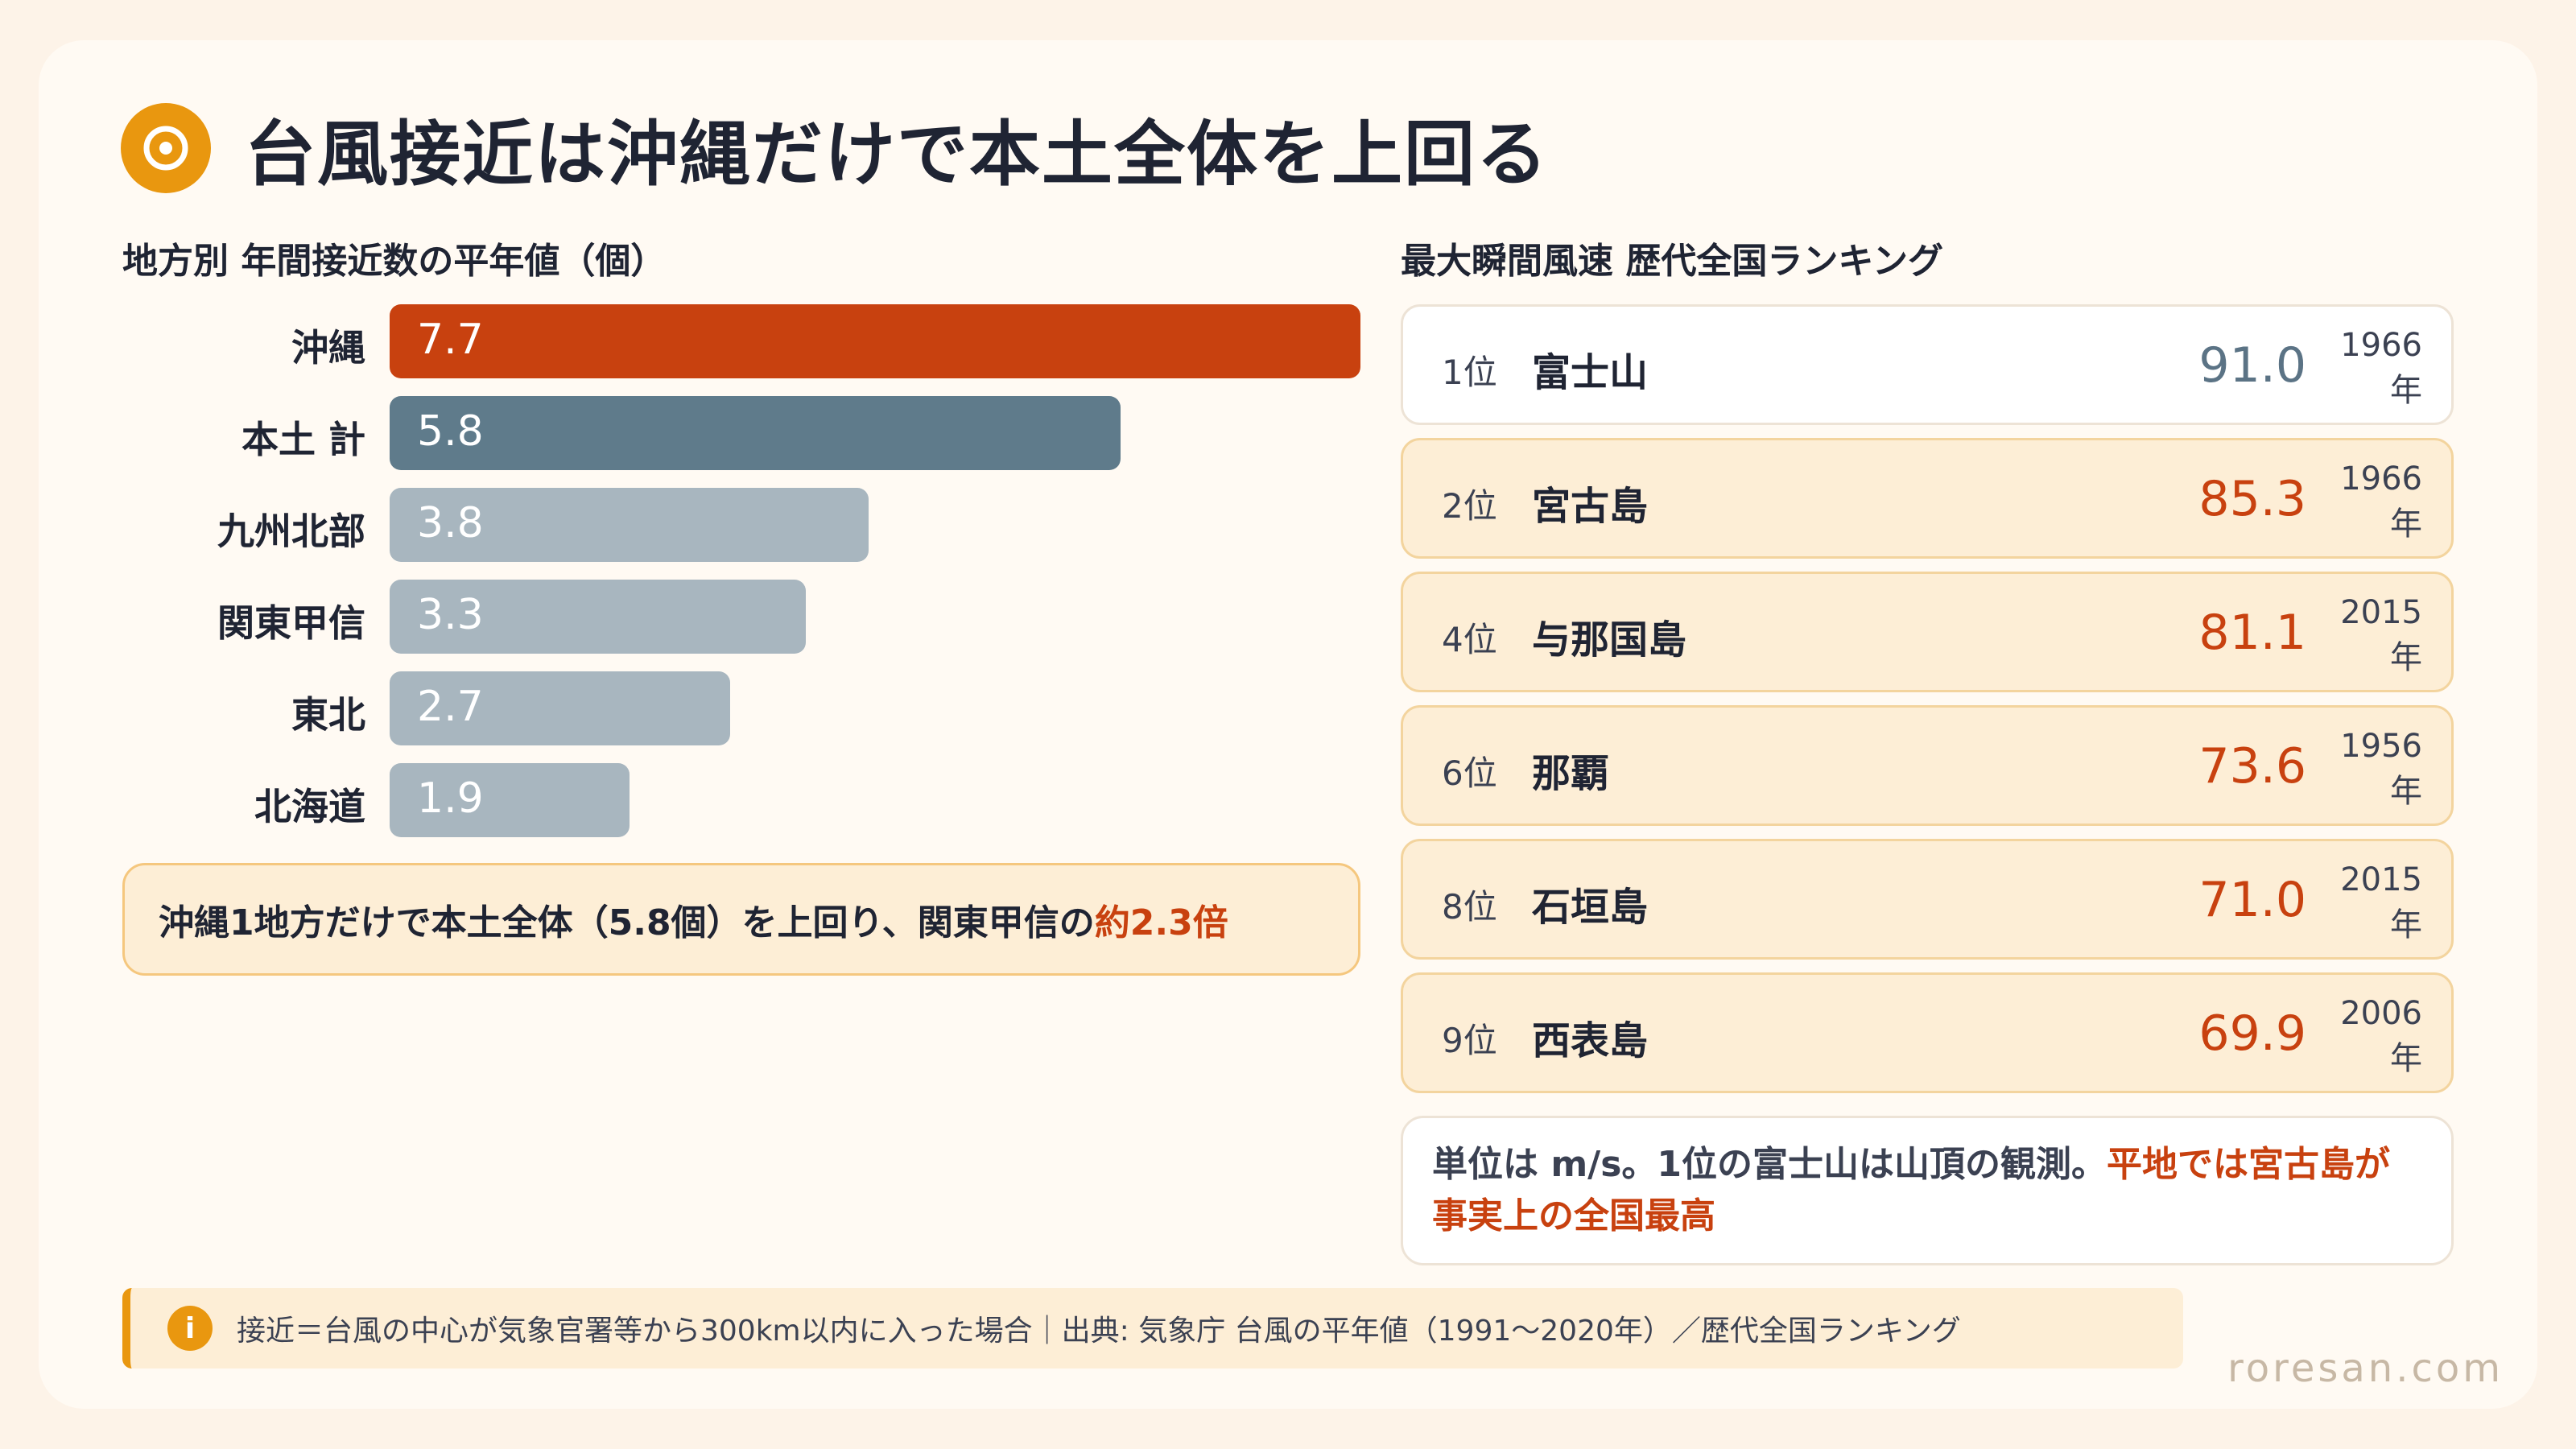  Describe the element at coordinates (1672, 261) in the screenshot. I see `ranking-title: 最大瞬間風速 歴代全国ランキング` at that location.